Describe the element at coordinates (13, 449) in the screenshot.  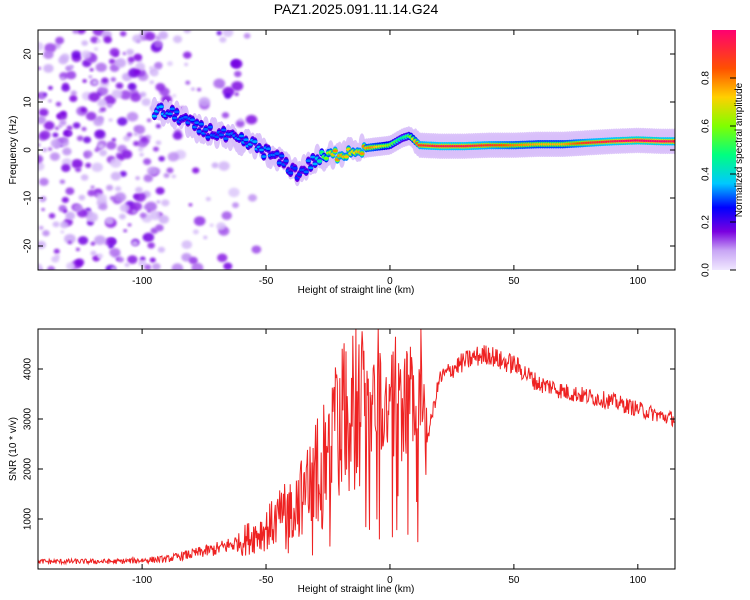
I see `snr-y-label: SNR (10 * v/v)` at that location.